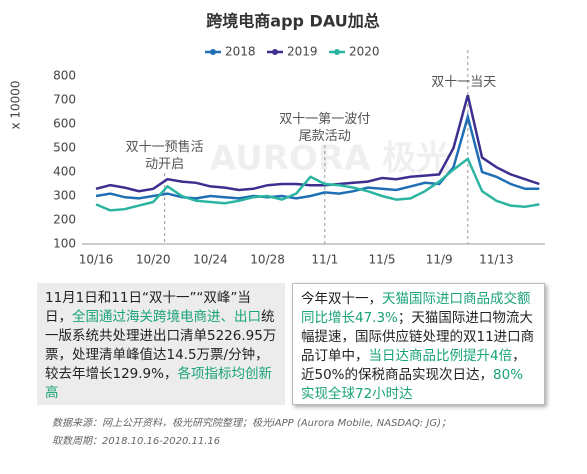 This screenshot has width=587, height=474. Describe the element at coordinates (64, 220) in the screenshot. I see `y-tick-label: 200` at that location.